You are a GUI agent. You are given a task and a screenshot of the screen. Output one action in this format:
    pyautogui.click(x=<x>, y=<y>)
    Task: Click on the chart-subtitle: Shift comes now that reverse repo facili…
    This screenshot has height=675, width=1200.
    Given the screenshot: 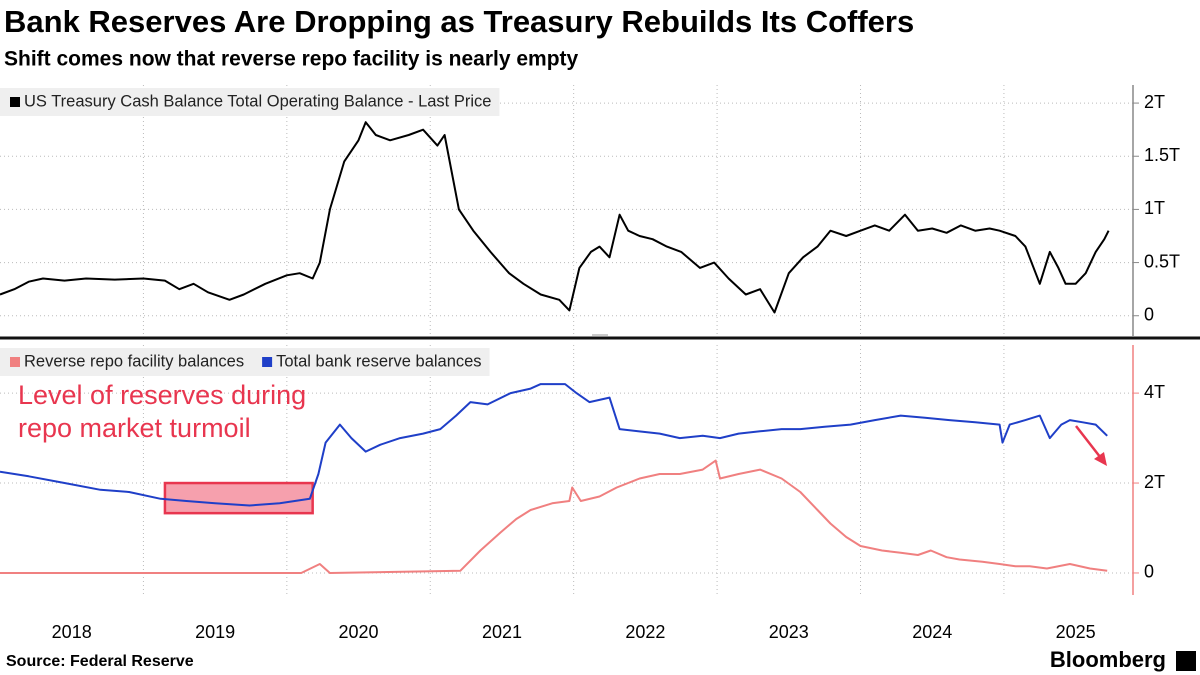 What is the action you would take?
    pyautogui.click(x=291, y=59)
    